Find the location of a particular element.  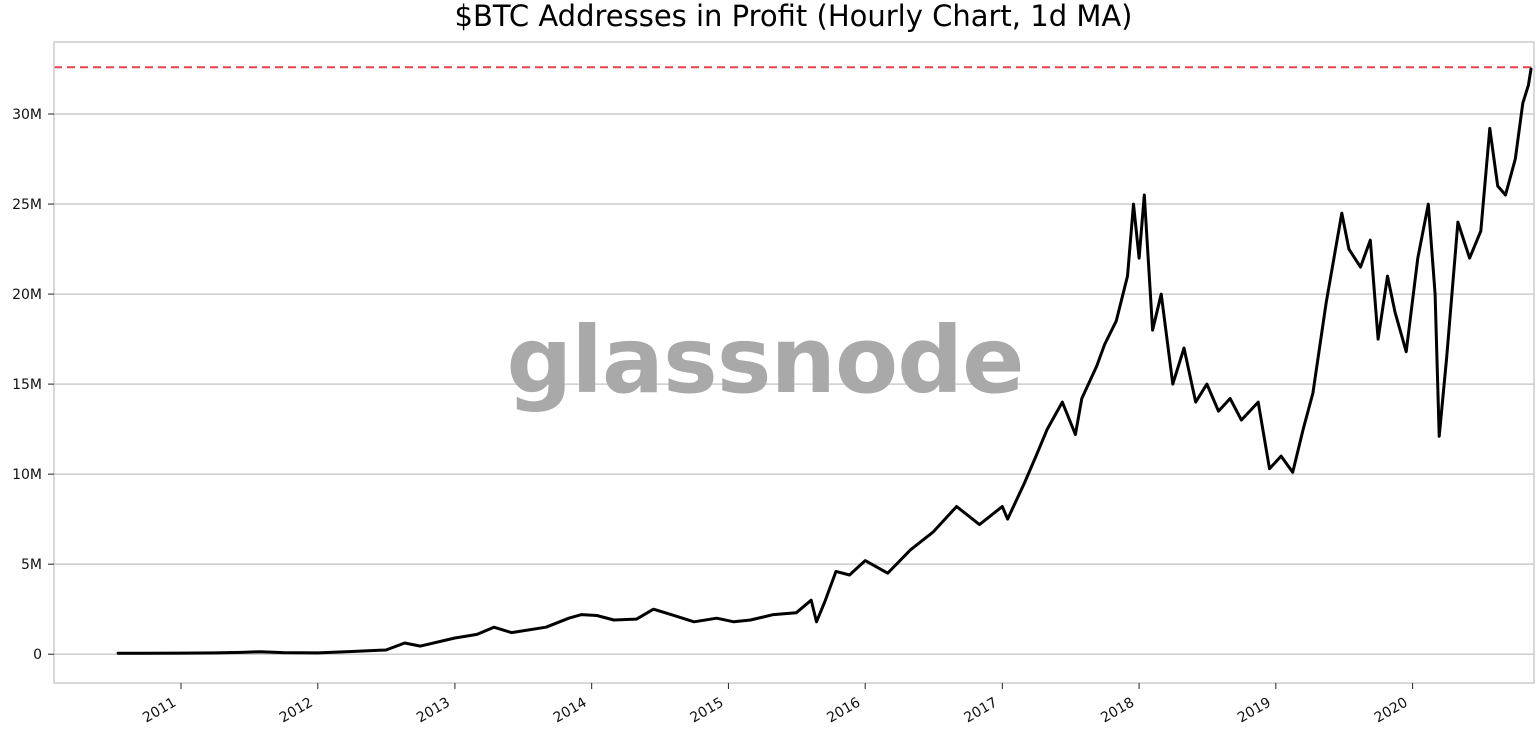

x-tick-label: 2016 is located at coordinates (843, 711).